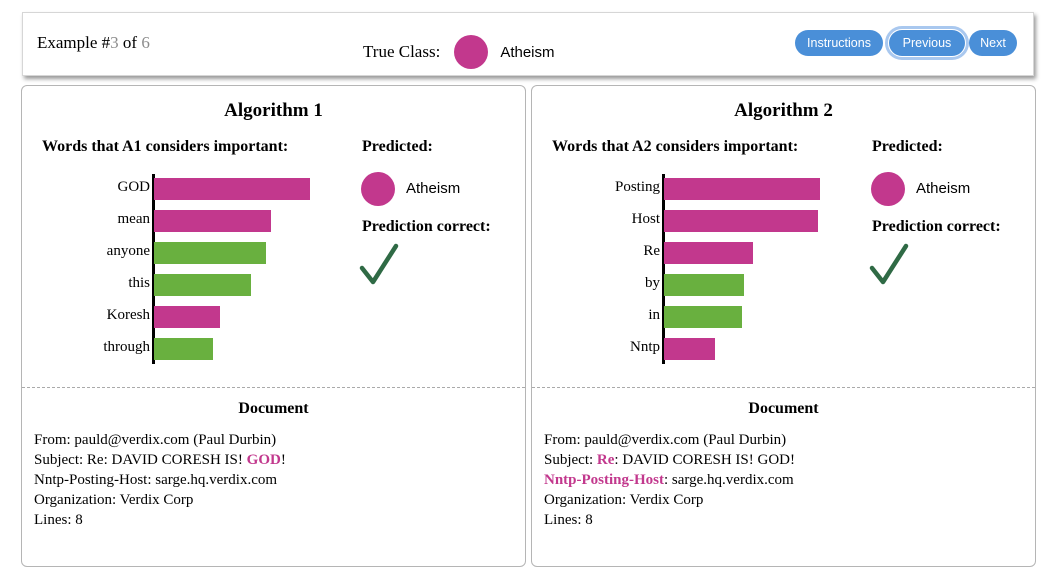 This screenshot has height=572, width=1056. I want to click on words-heading: Words that A1 considers important:, so click(165, 146).